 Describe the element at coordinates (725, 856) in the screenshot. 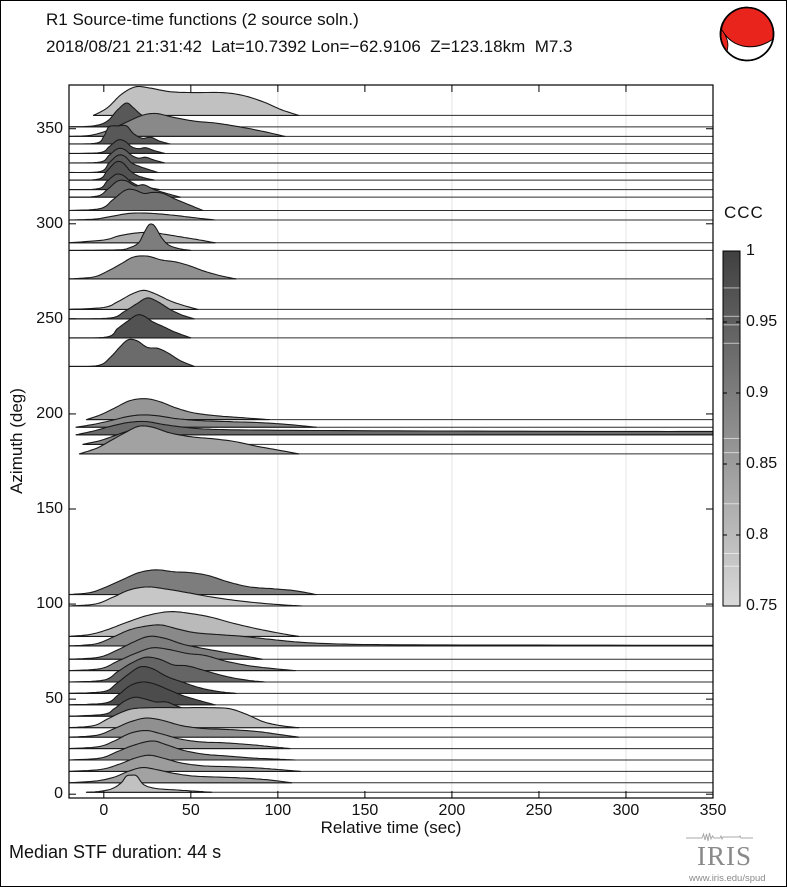

I see `iris-logo: IRIS` at that location.